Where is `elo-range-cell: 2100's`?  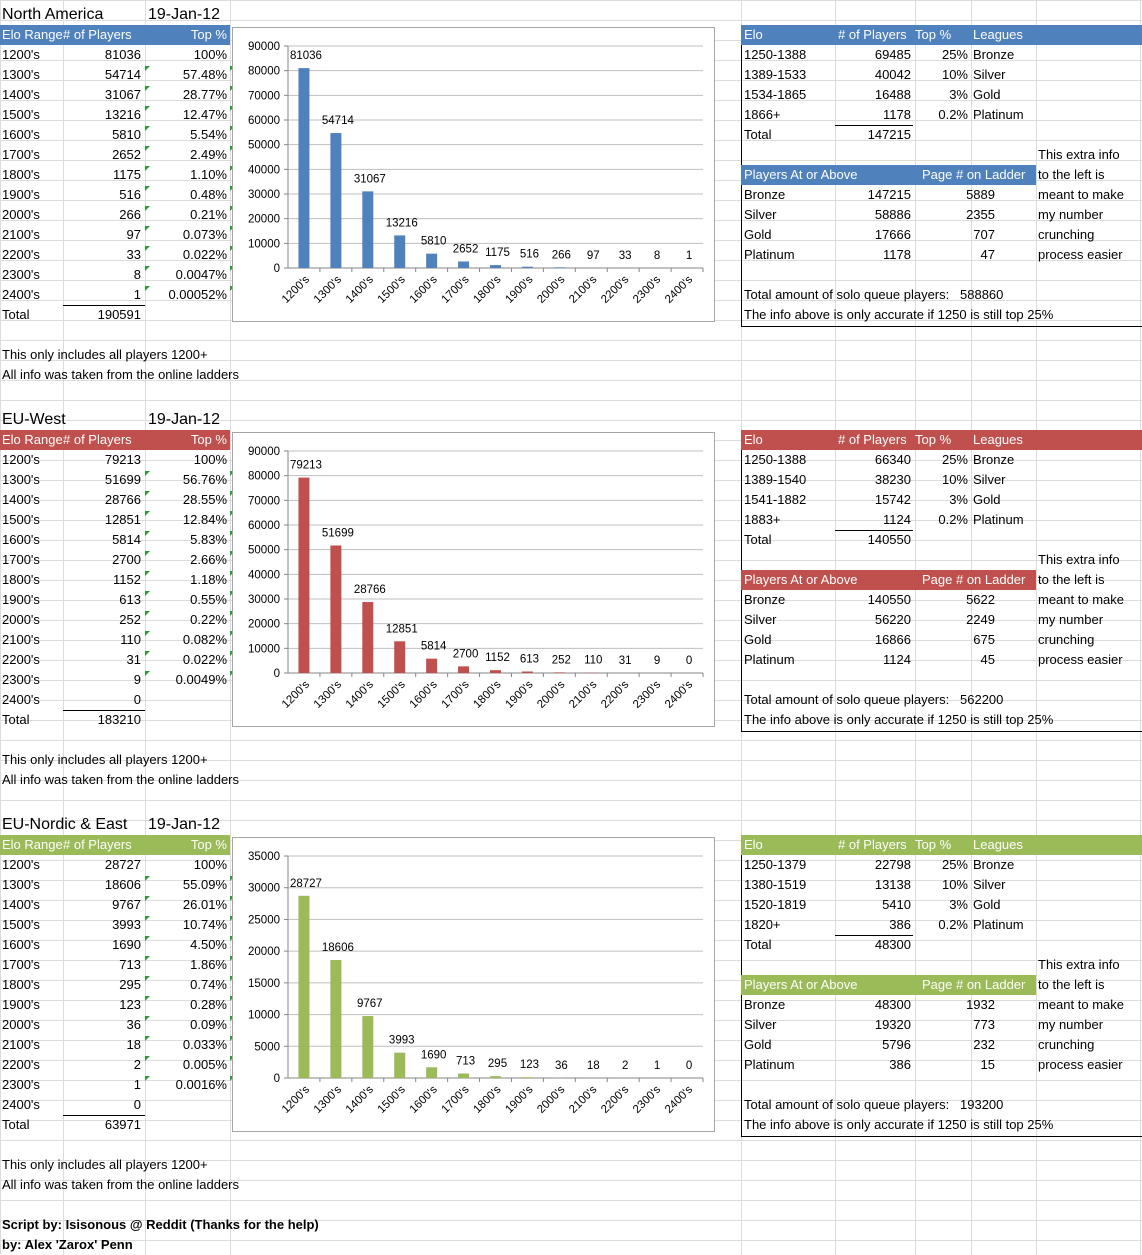 elo-range-cell: 2100's is located at coordinates (21, 1044).